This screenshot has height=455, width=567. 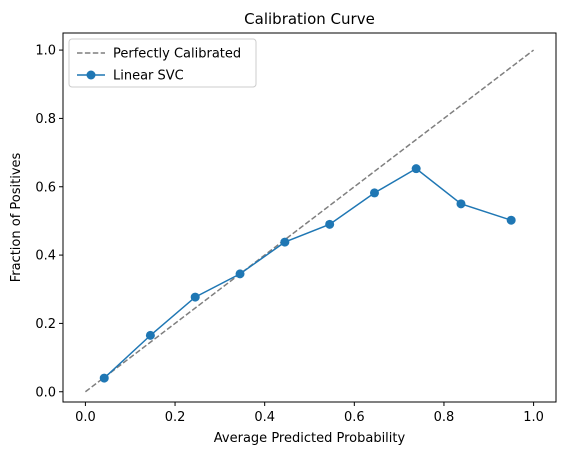 I want to click on x-tick-label: 0.4, so click(x=264, y=417).